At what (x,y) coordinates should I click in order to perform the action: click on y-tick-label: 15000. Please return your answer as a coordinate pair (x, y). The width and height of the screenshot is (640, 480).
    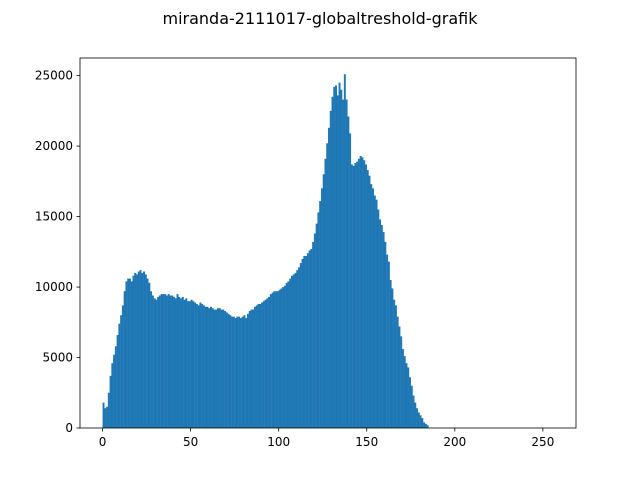
    Looking at the image, I should click on (54, 217).